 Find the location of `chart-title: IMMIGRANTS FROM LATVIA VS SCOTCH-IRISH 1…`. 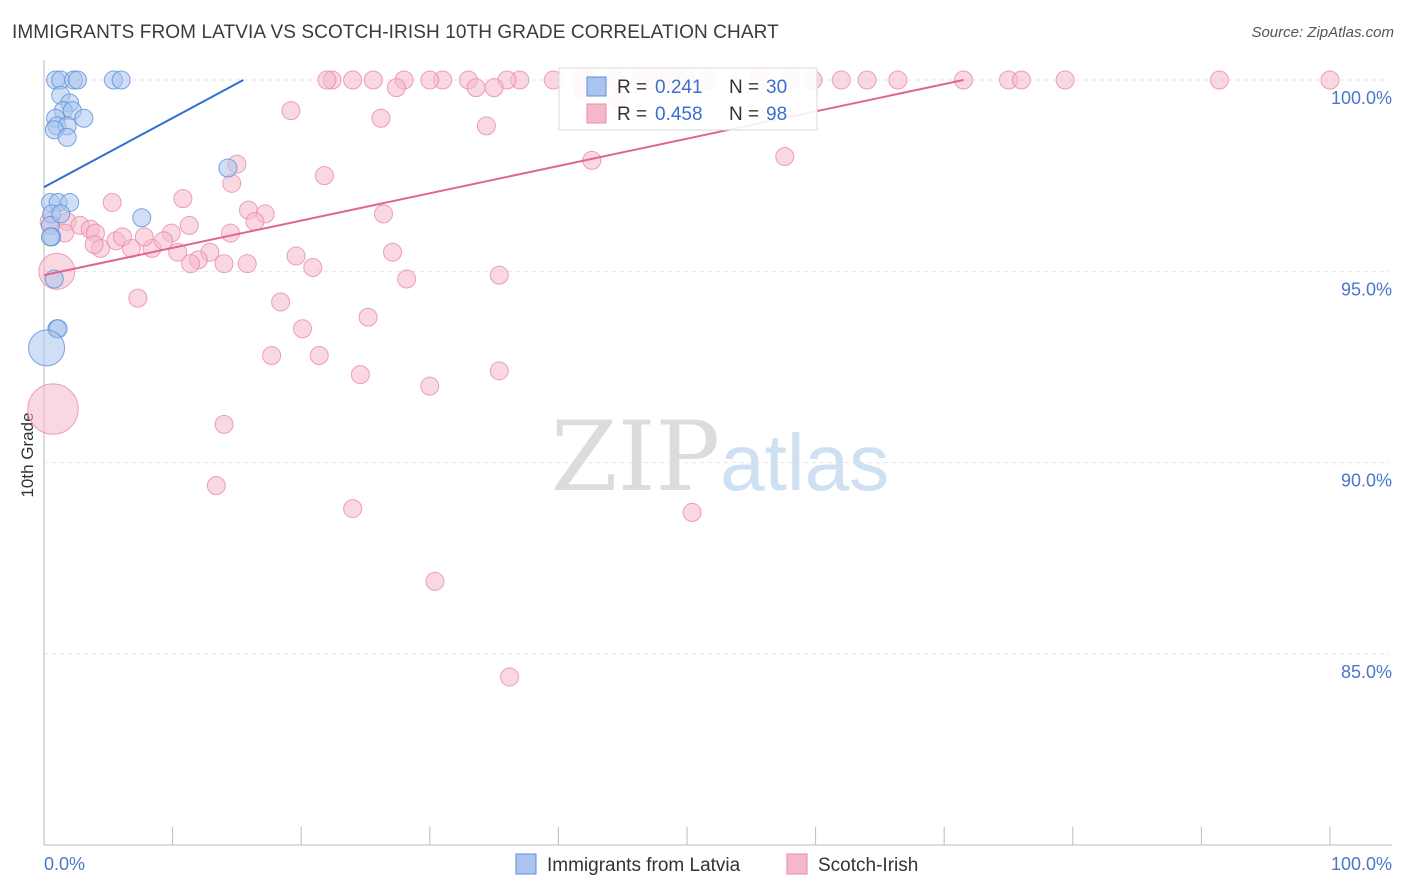

chart-title: IMMIGRANTS FROM LATVIA VS SCOTCH-IRISH 1… is located at coordinates (395, 32).